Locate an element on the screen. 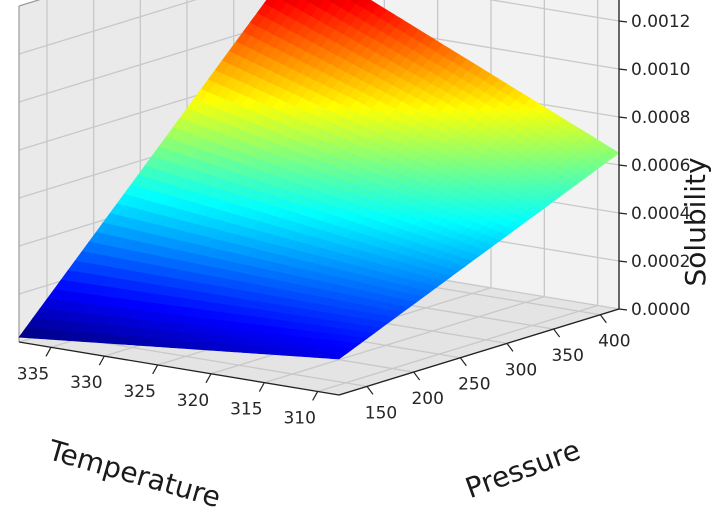  y-tick-label: 200 is located at coordinates (427, 399).